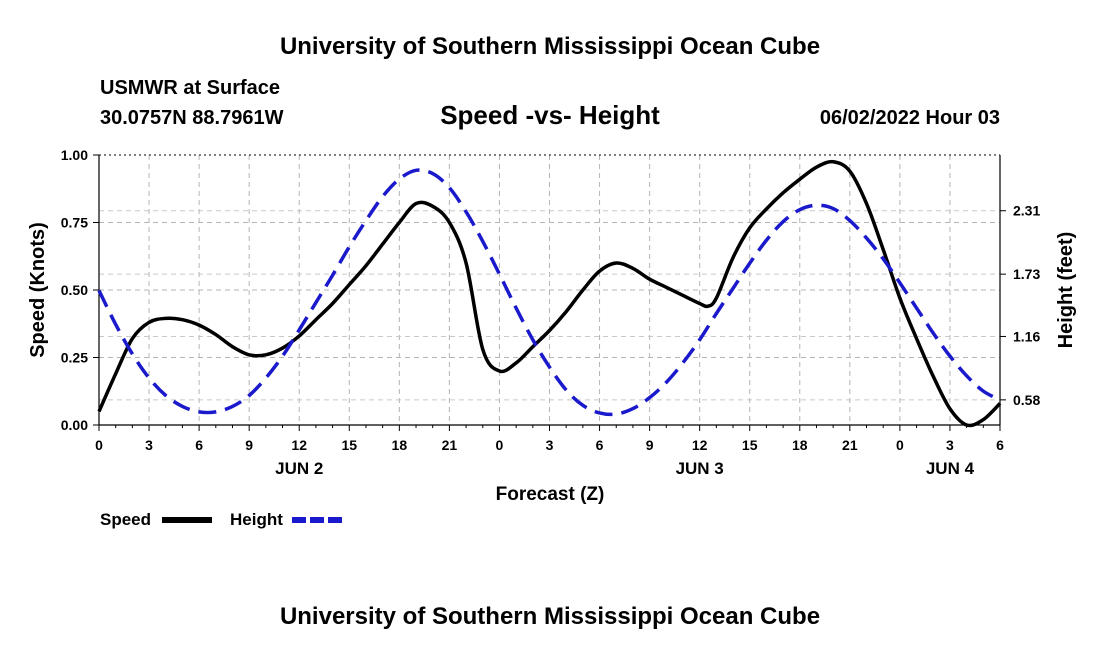  What do you see at coordinates (74, 358) in the screenshot?
I see `y-tick-label: 0.25` at bounding box center [74, 358].